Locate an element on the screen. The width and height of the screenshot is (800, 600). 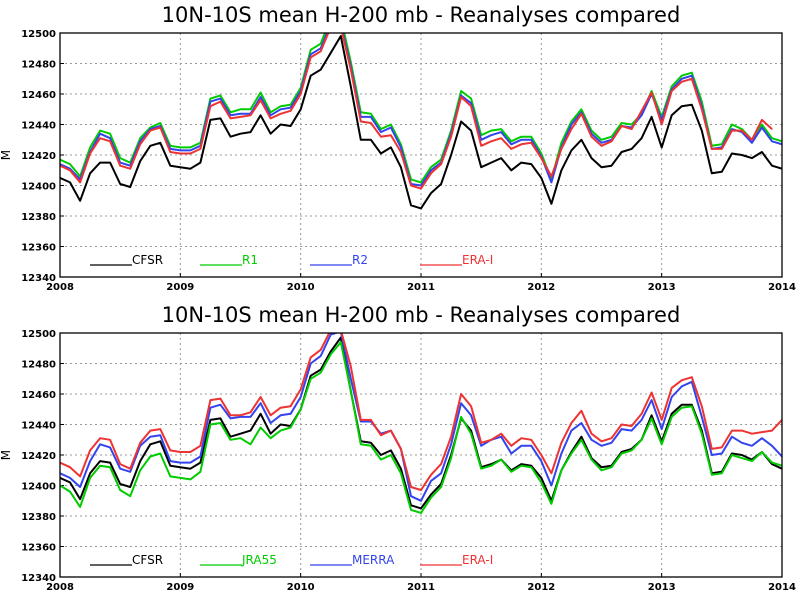
x-tick-label: 2010 is located at coordinates (301, 287).